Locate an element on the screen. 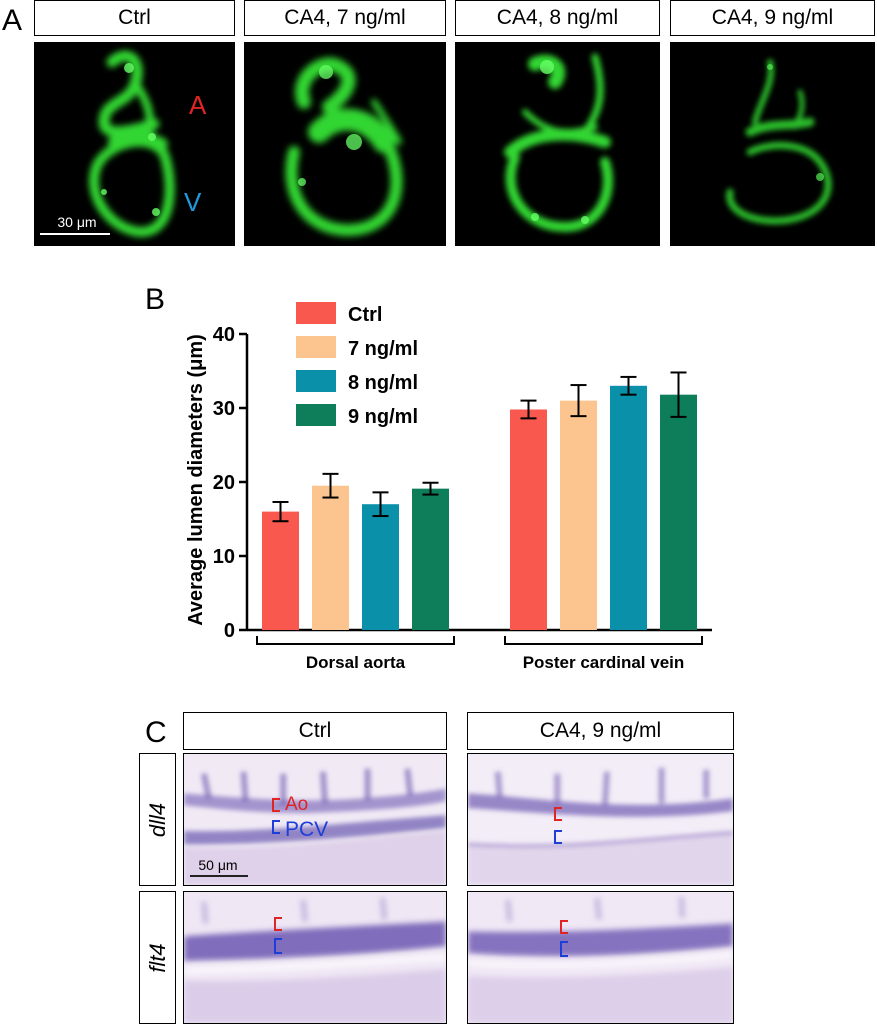  micrograph-ctrl: A V 30 μm is located at coordinates (134, 144).